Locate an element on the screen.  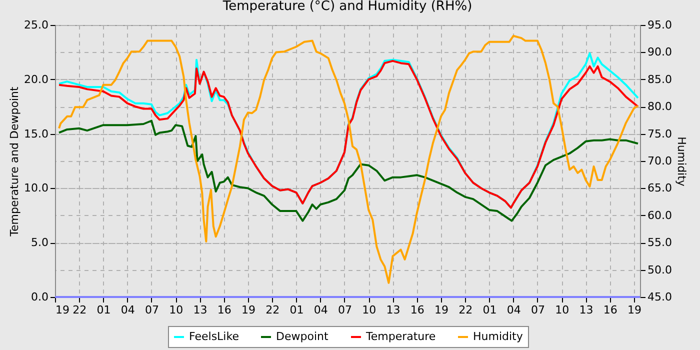
legend-label: Dewpoint is located at coordinates (302, 336).